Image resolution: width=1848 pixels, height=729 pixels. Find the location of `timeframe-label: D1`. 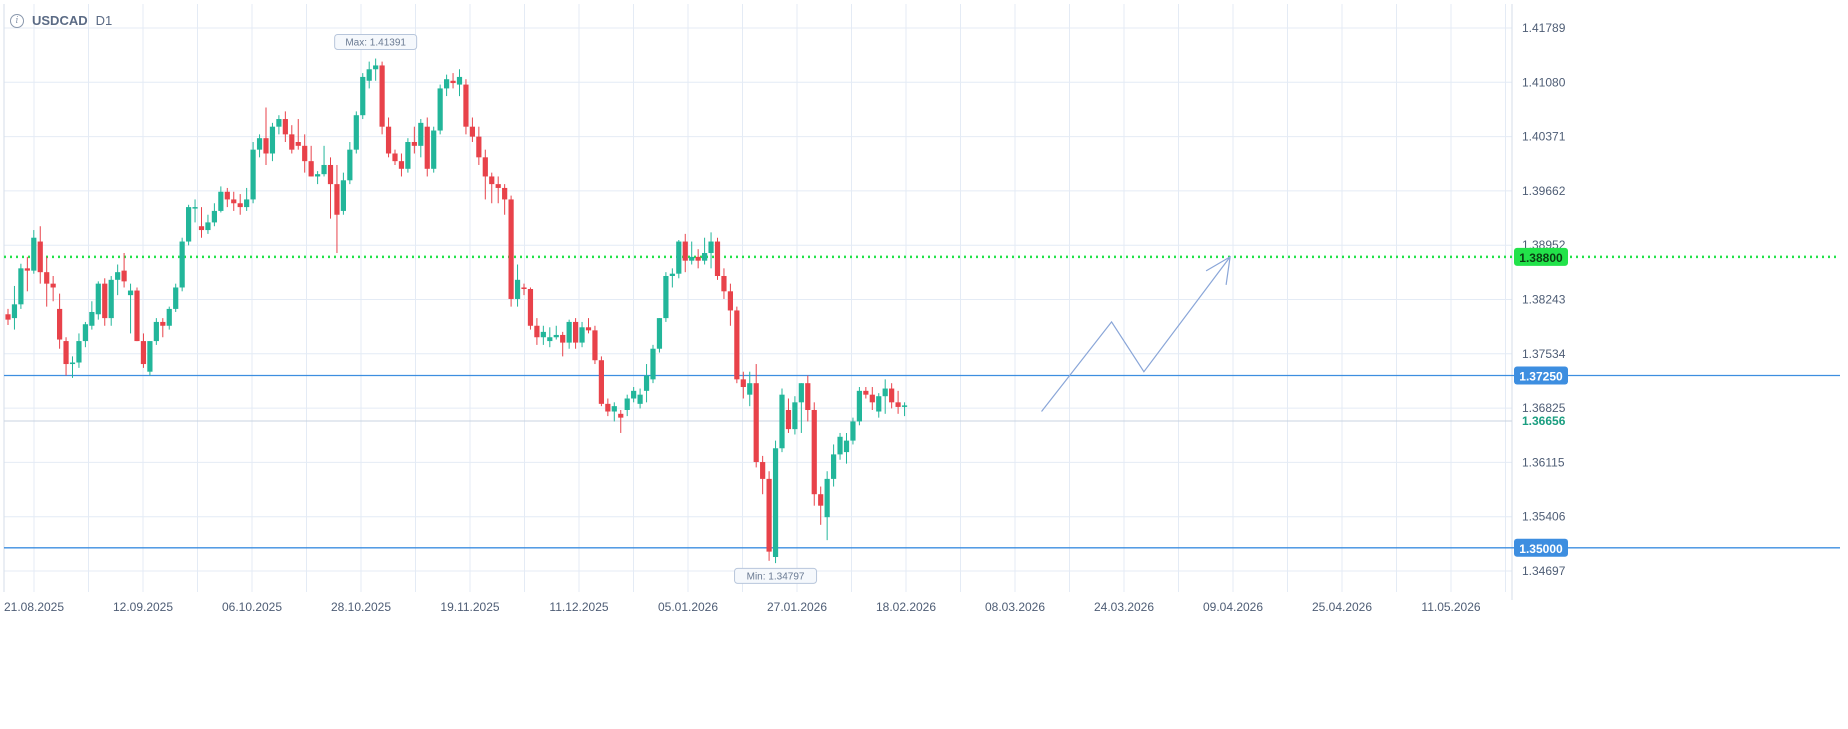

timeframe-label: D1 is located at coordinates (104, 20).